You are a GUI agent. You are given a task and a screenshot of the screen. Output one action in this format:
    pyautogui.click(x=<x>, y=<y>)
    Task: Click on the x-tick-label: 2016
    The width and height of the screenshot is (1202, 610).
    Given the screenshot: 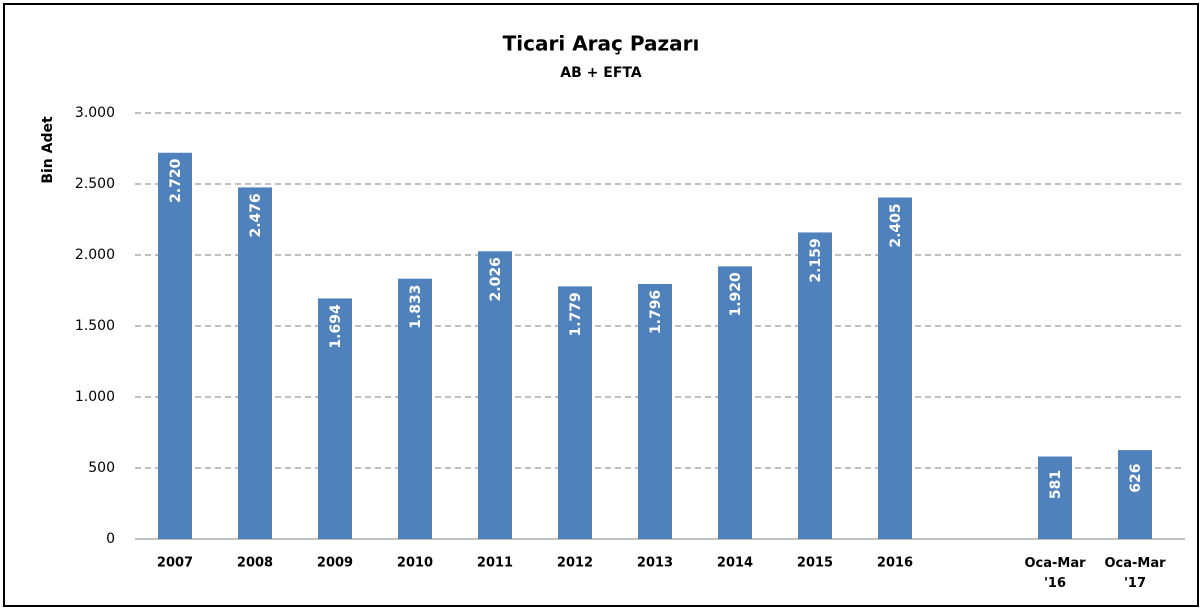 What is the action you would take?
    pyautogui.click(x=895, y=563)
    